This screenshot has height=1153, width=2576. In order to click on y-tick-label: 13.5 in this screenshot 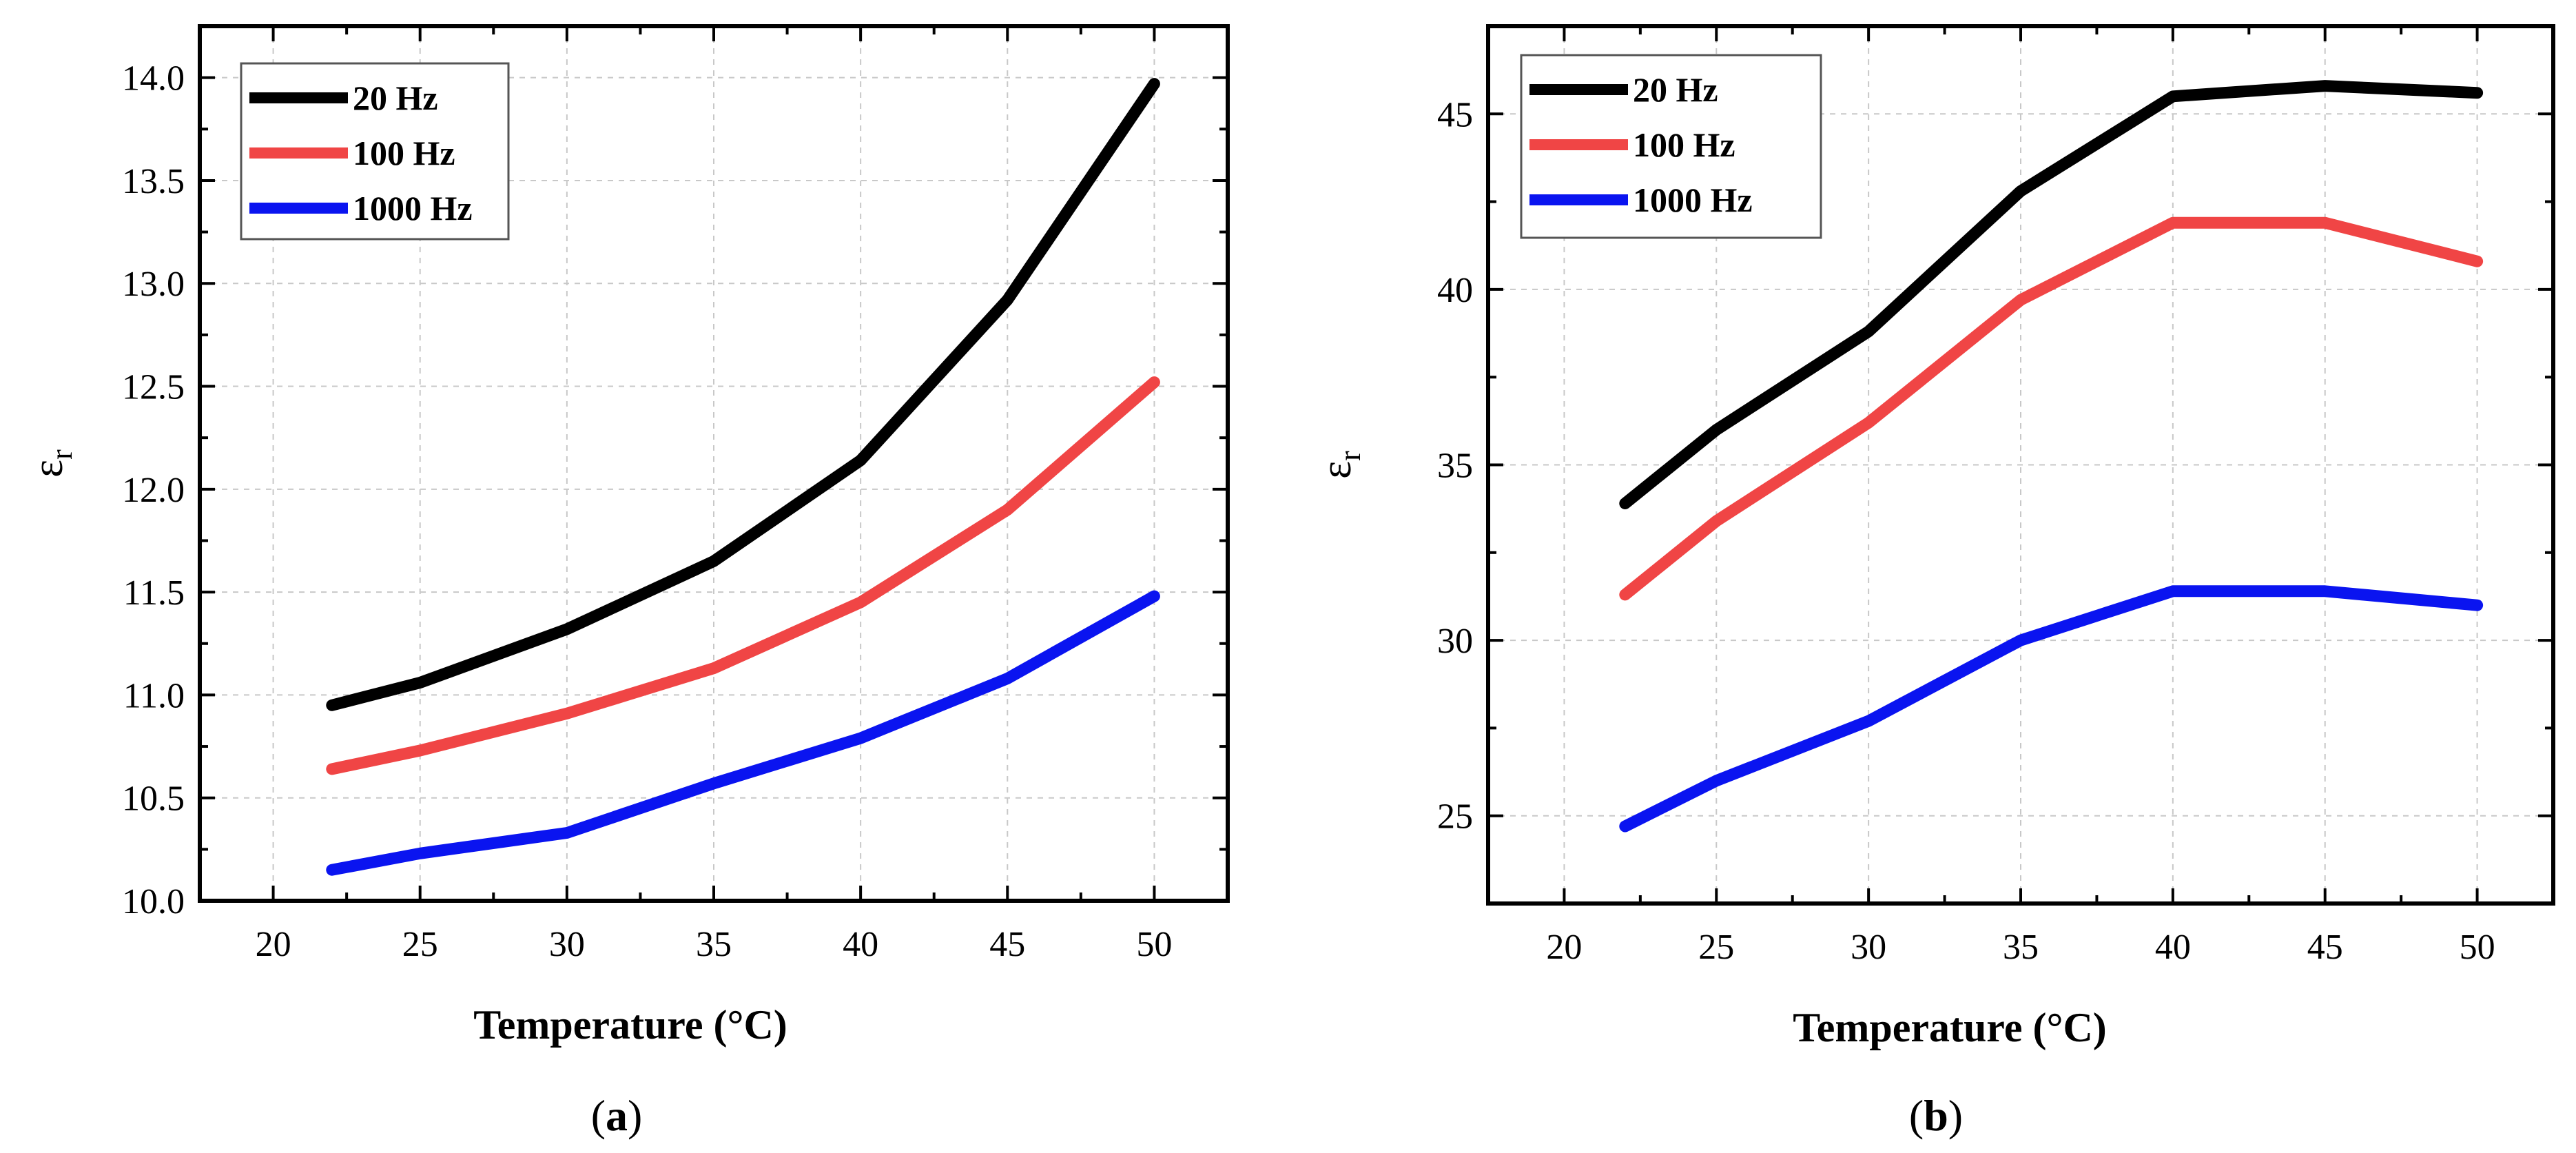, I will do `click(153, 182)`.